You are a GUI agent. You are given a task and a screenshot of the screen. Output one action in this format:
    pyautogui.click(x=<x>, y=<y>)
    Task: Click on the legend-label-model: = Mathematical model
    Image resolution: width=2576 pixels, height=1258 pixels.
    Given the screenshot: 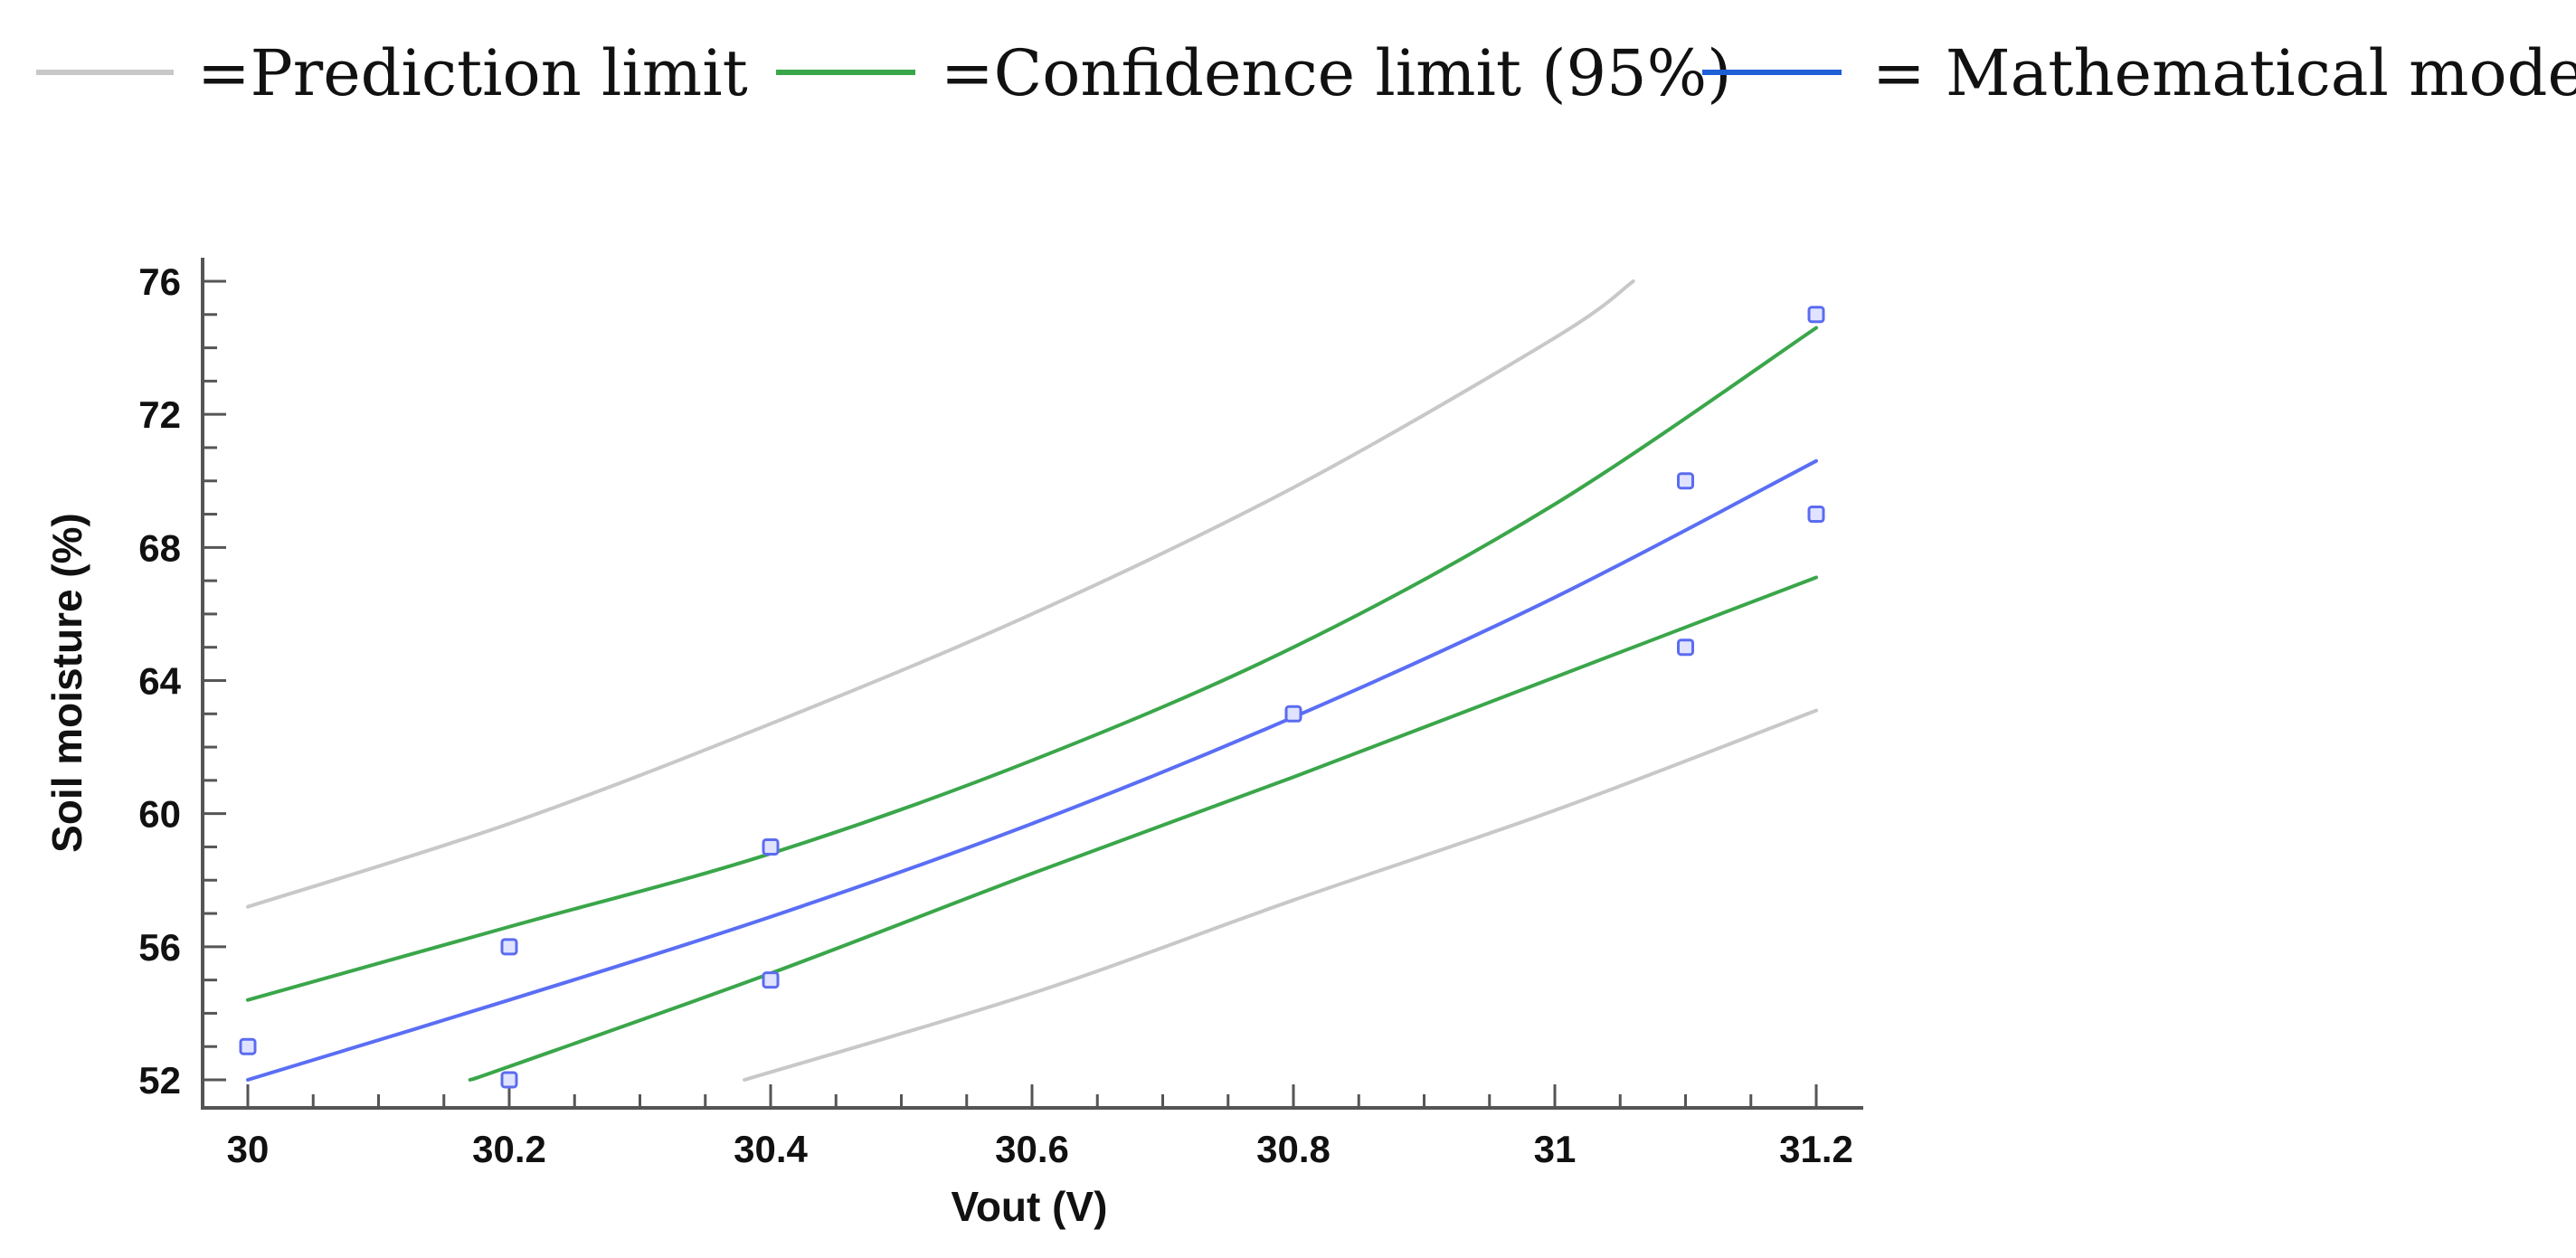 What is the action you would take?
    pyautogui.click(x=2224, y=73)
    